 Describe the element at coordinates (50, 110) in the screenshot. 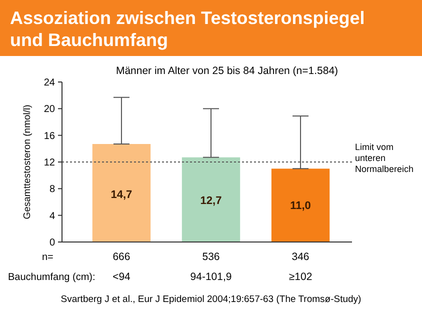

I see `y-tick-label: 20` at that location.